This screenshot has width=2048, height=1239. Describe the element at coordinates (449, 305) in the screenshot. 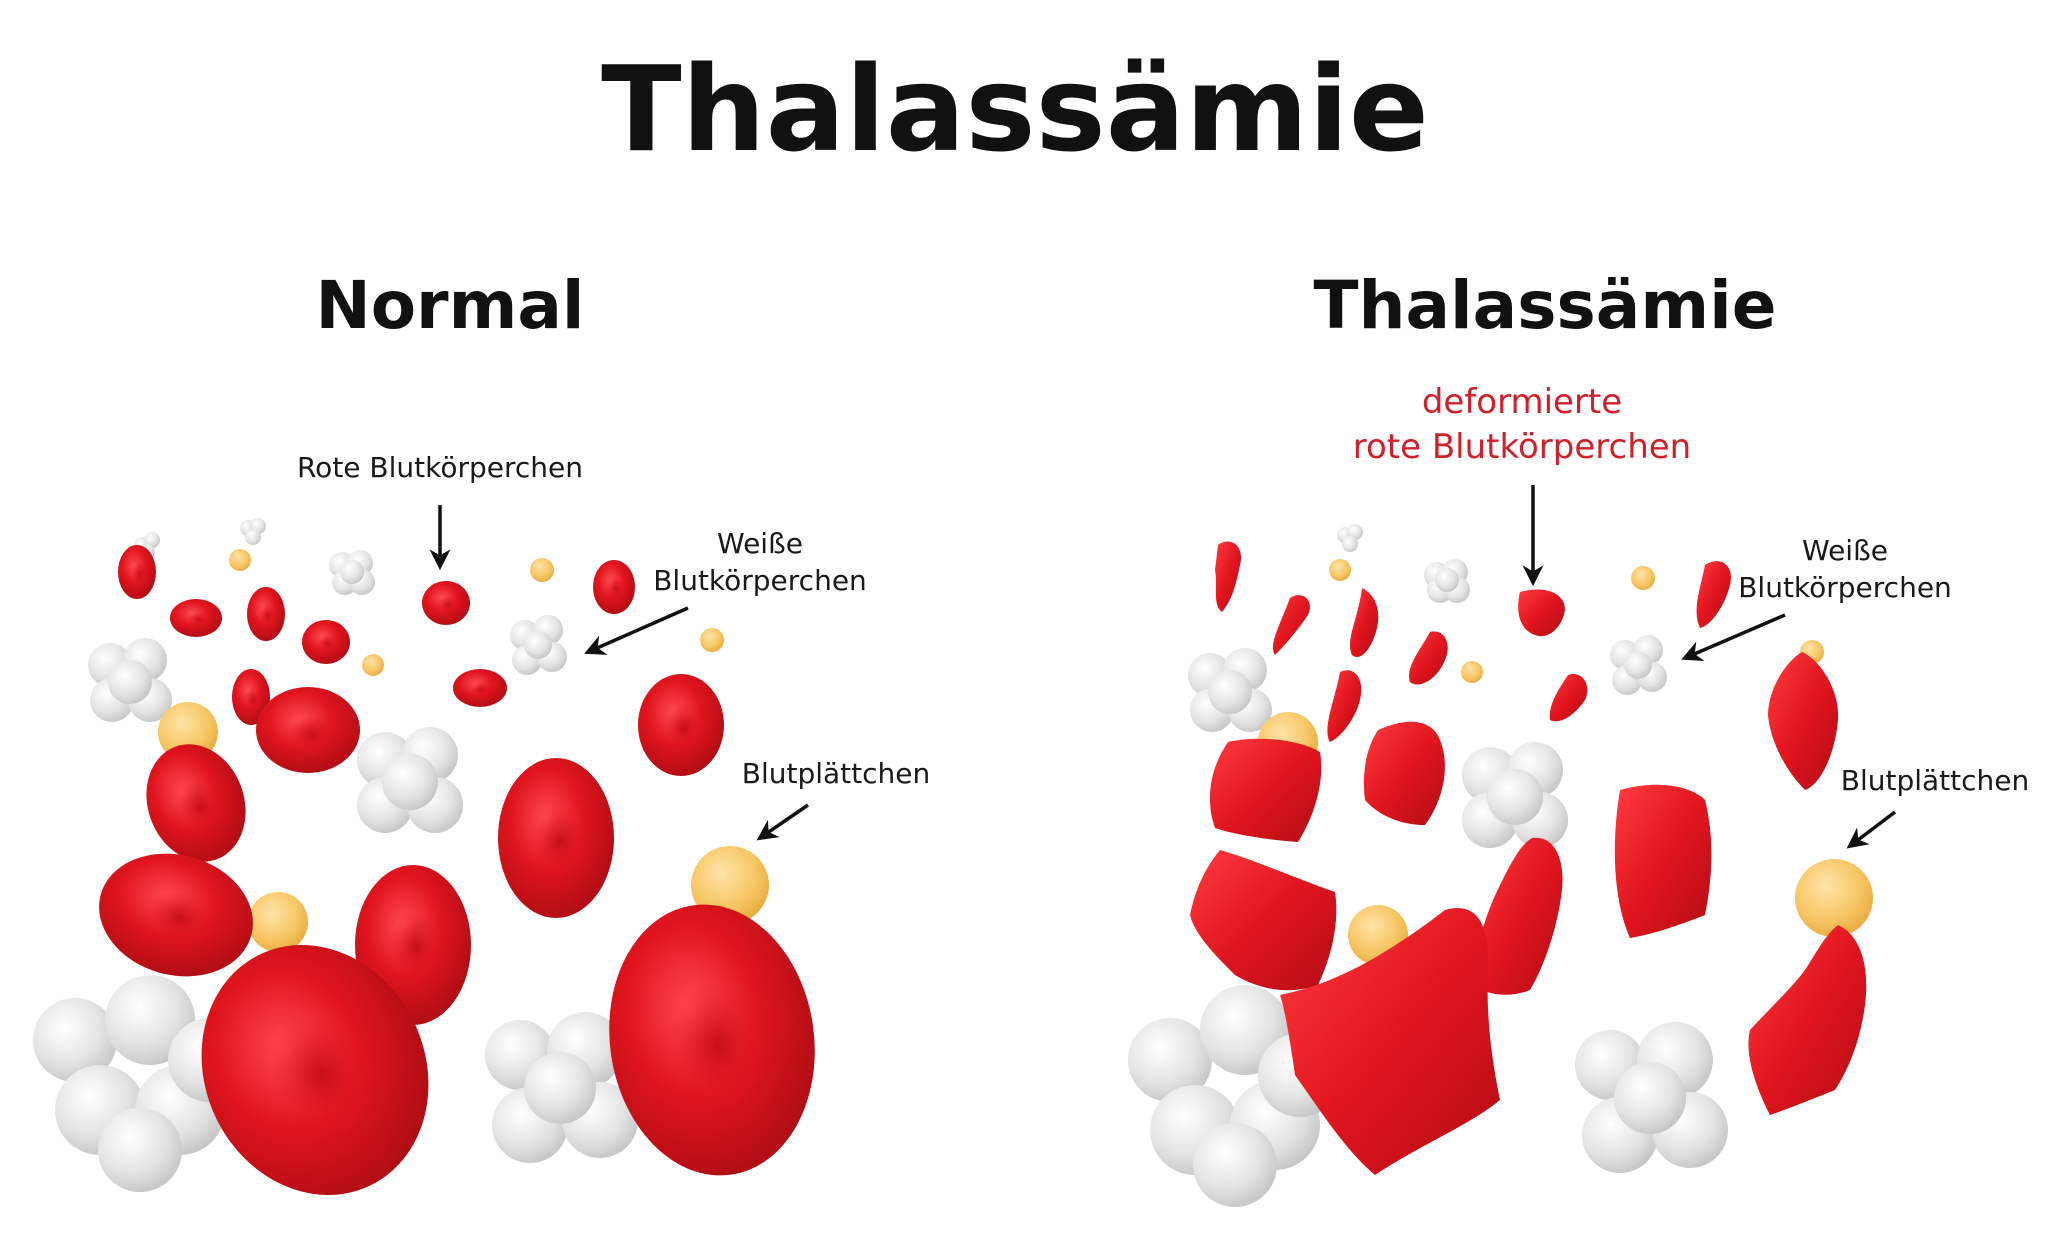

I see `normal-heading: Normal` at that location.